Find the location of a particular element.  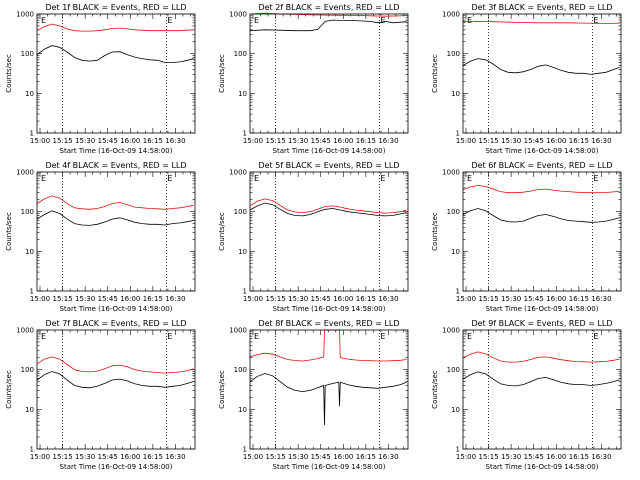

panel-title: Det 5f BLACK = Events, RED = LLD is located at coordinates (328, 165).